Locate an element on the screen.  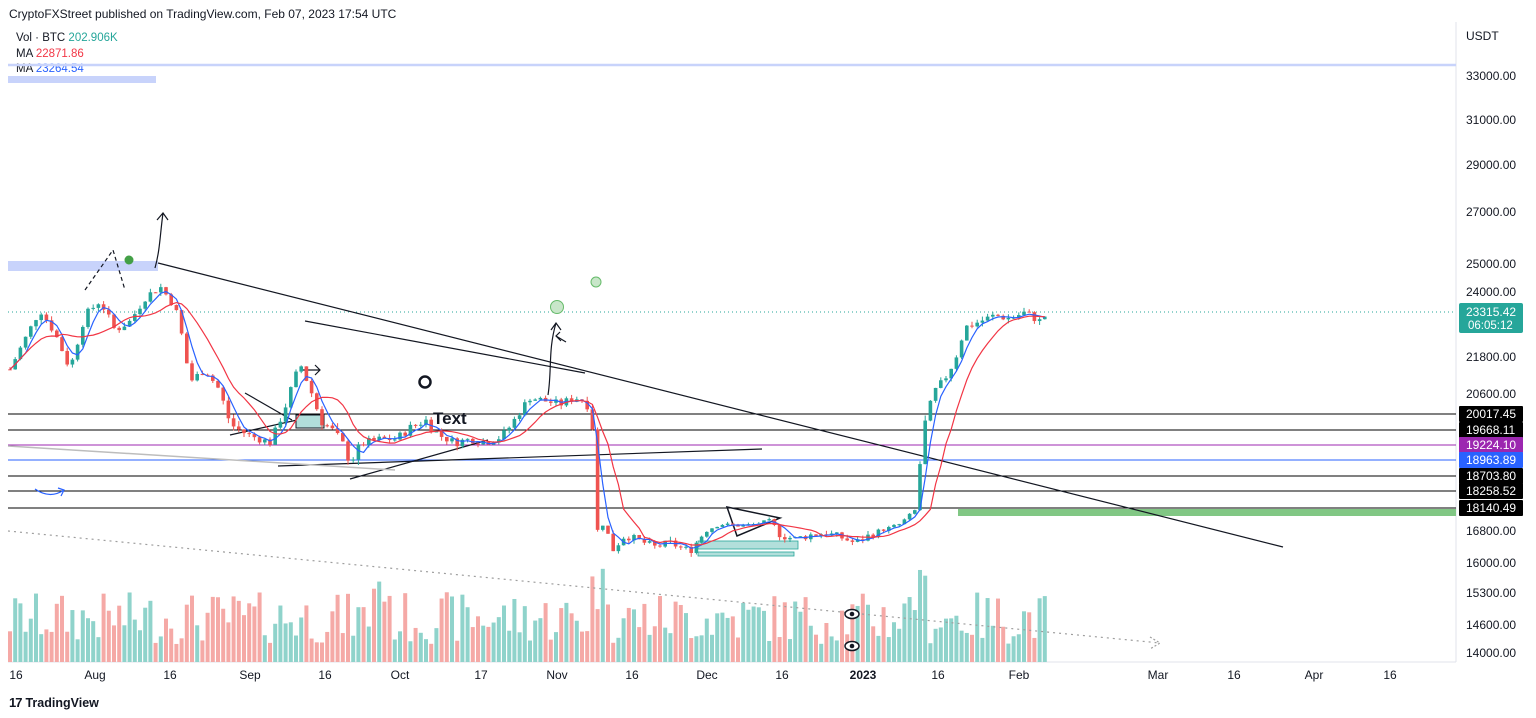
demand-zone-rect is located at coordinates (1207, 512).